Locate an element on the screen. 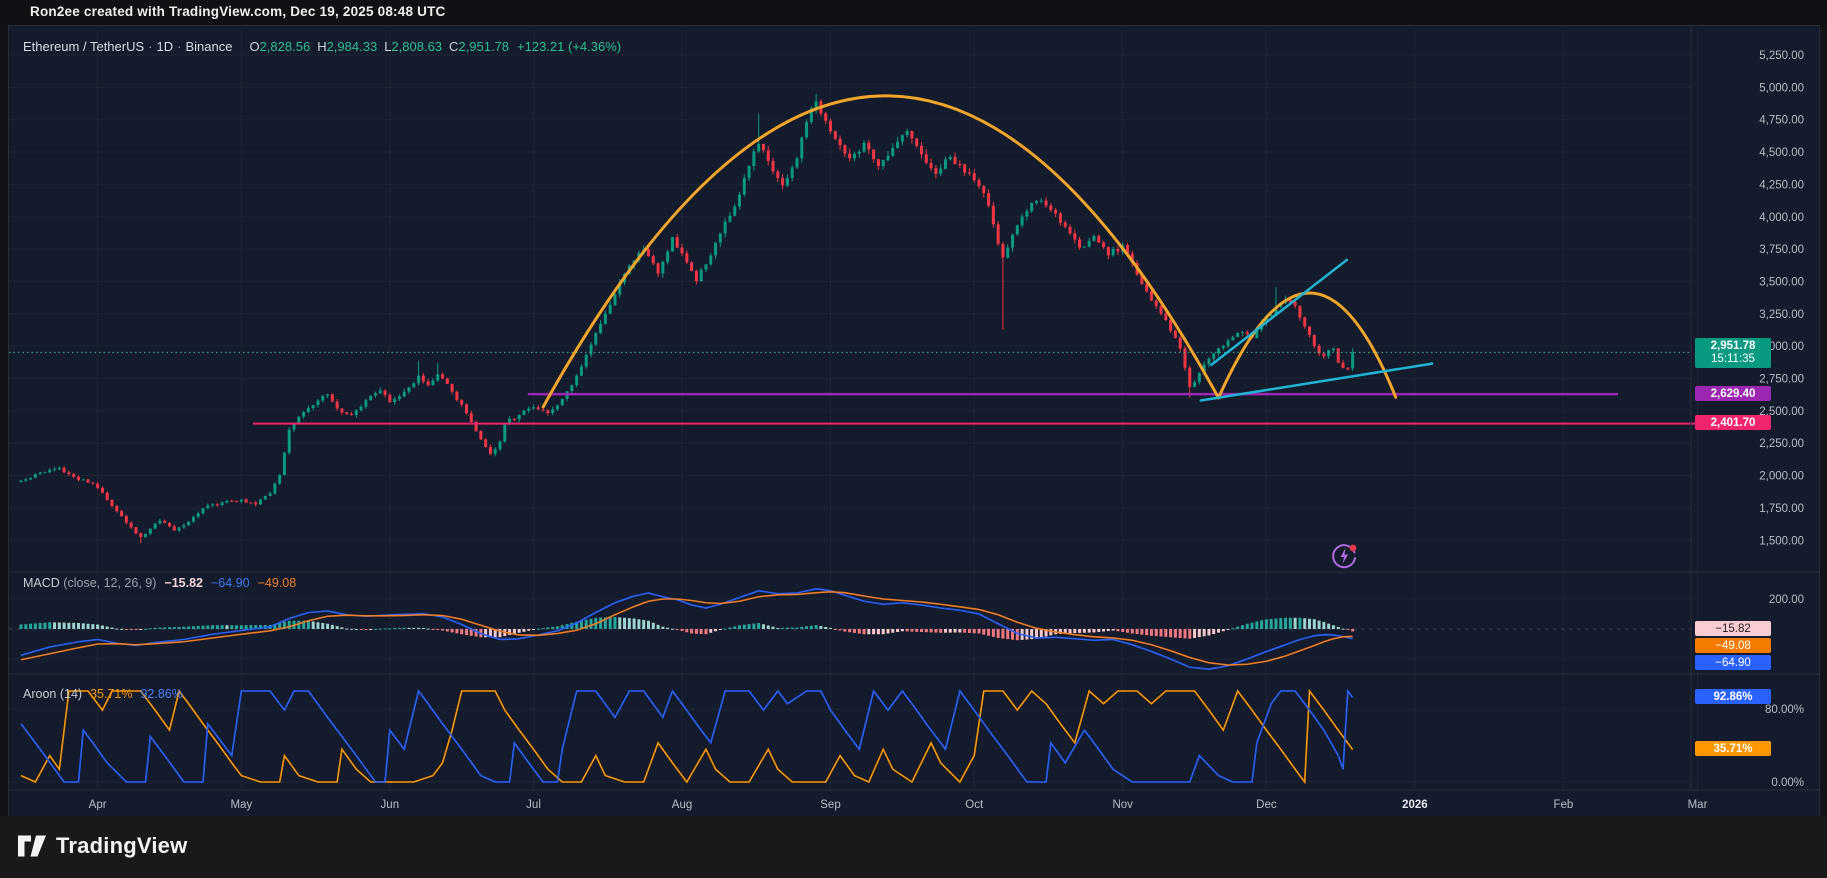 The width and height of the screenshot is (1827, 878). aroon-up-value: 92.86% is located at coordinates (161, 694).